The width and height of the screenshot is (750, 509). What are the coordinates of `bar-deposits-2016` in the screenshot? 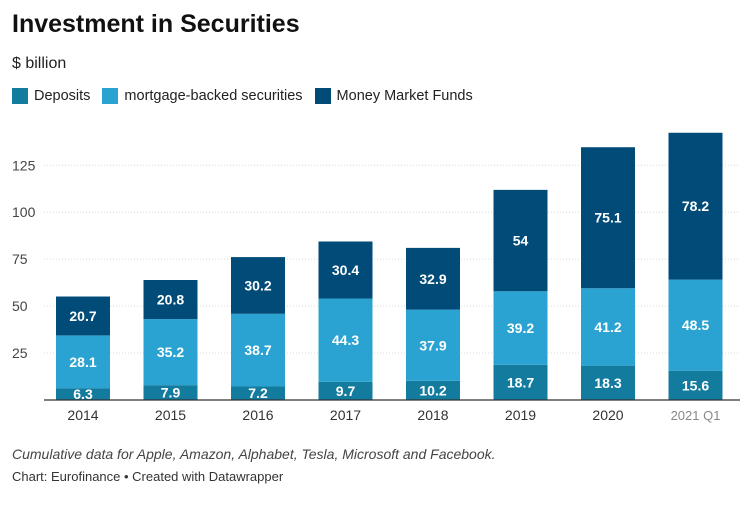 It's located at (258, 393).